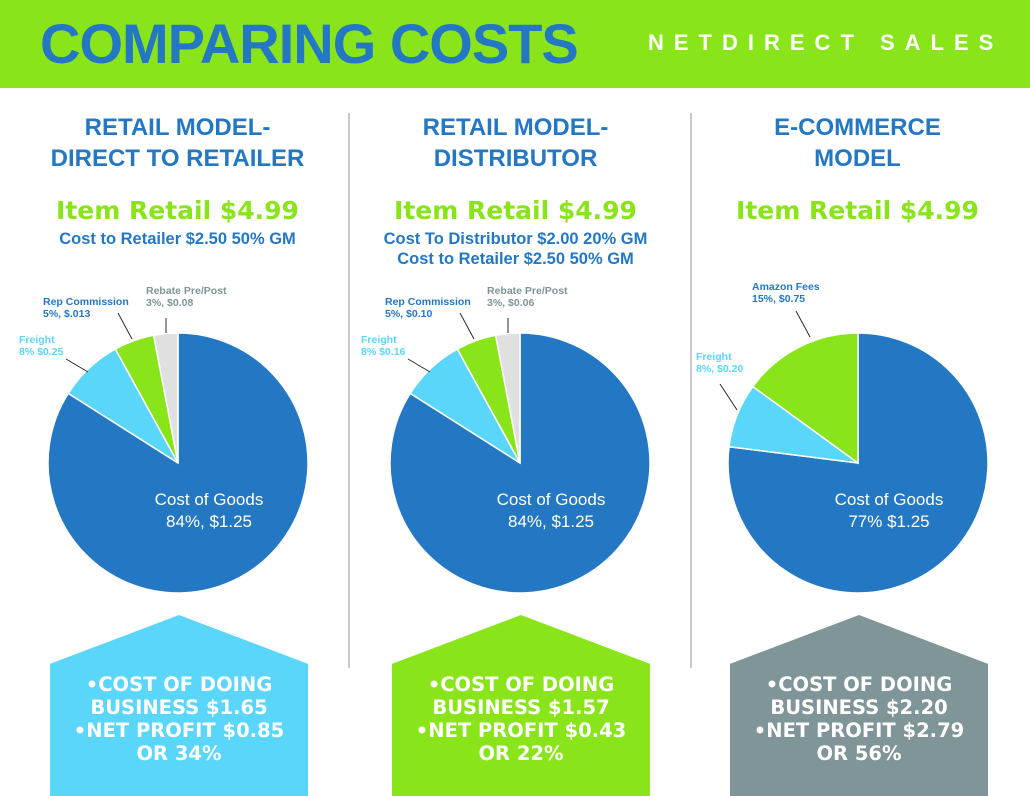 The image size is (1030, 796). I want to click on summary-line-2: BUSINESS $1.57, so click(521, 707).